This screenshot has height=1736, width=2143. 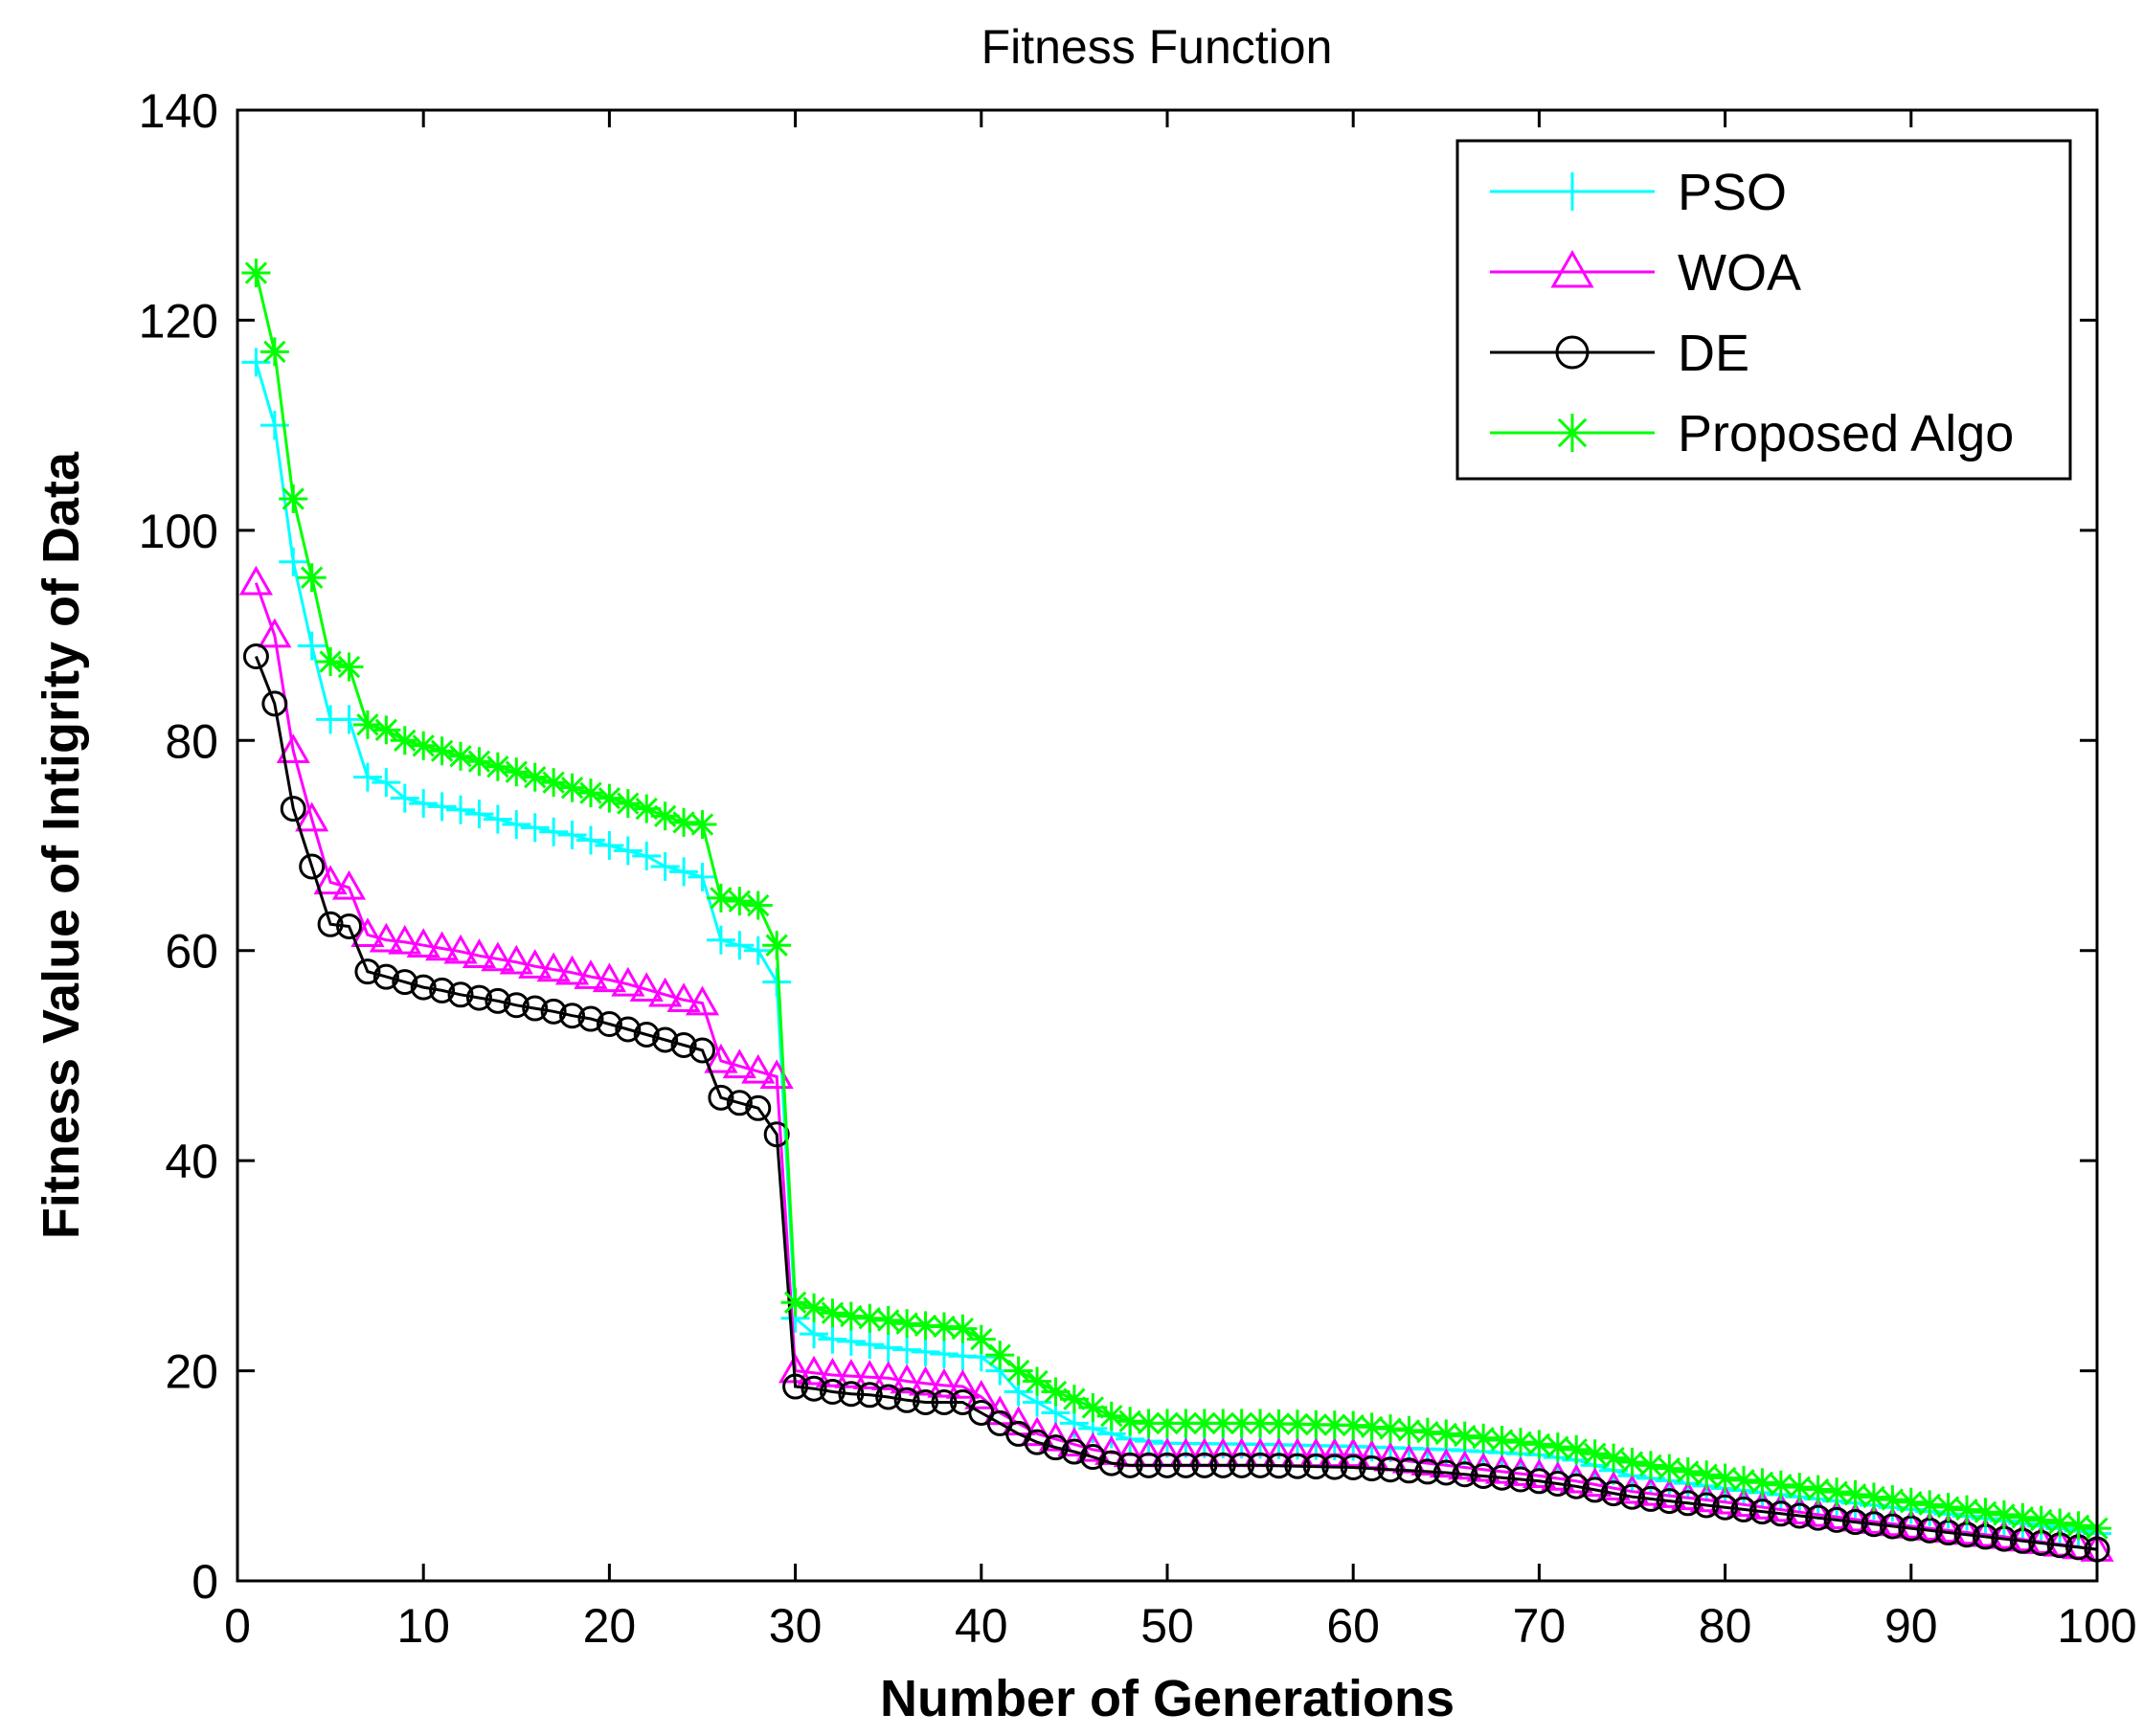 I want to click on y-tick-label: 0, so click(x=205, y=1582).